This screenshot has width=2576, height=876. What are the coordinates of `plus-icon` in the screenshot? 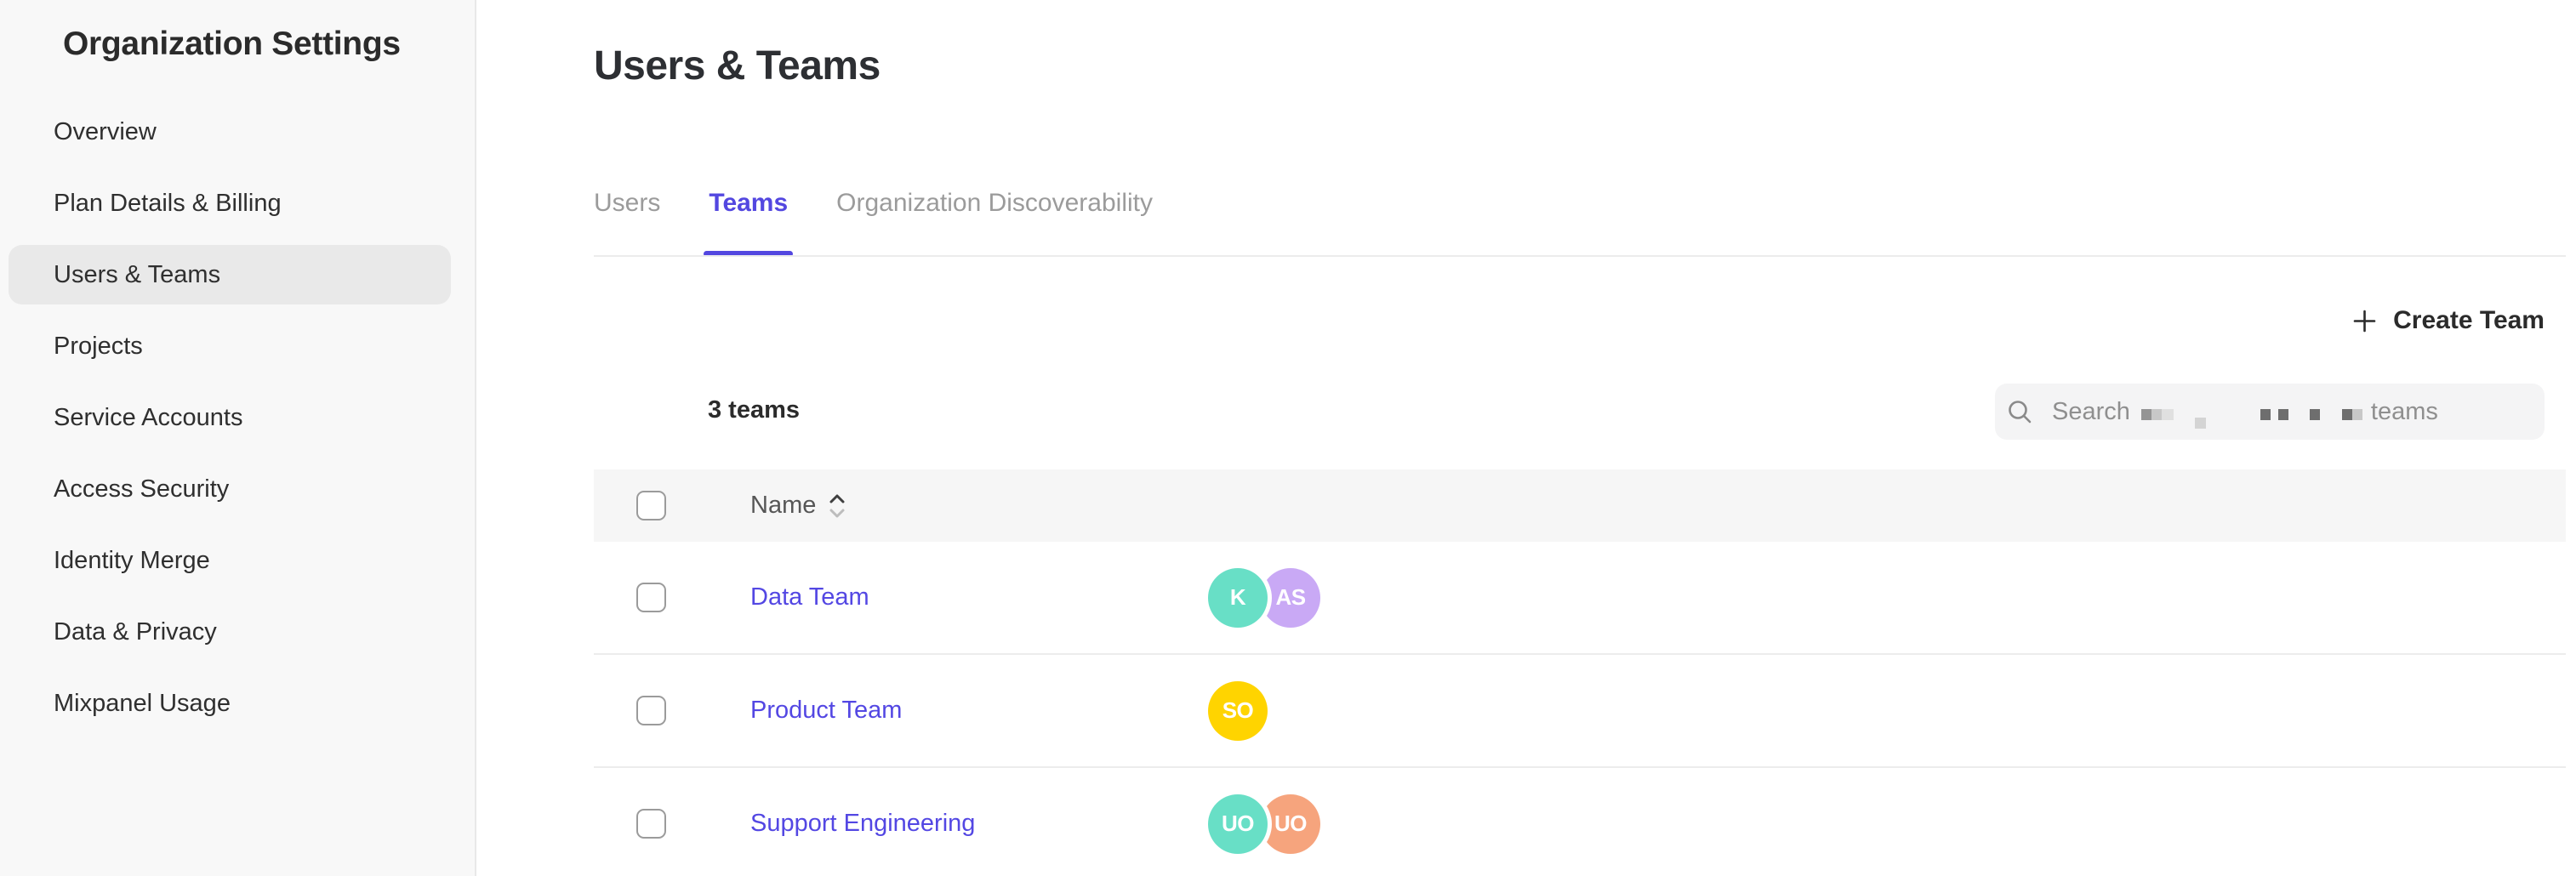 It's located at (2364, 321).